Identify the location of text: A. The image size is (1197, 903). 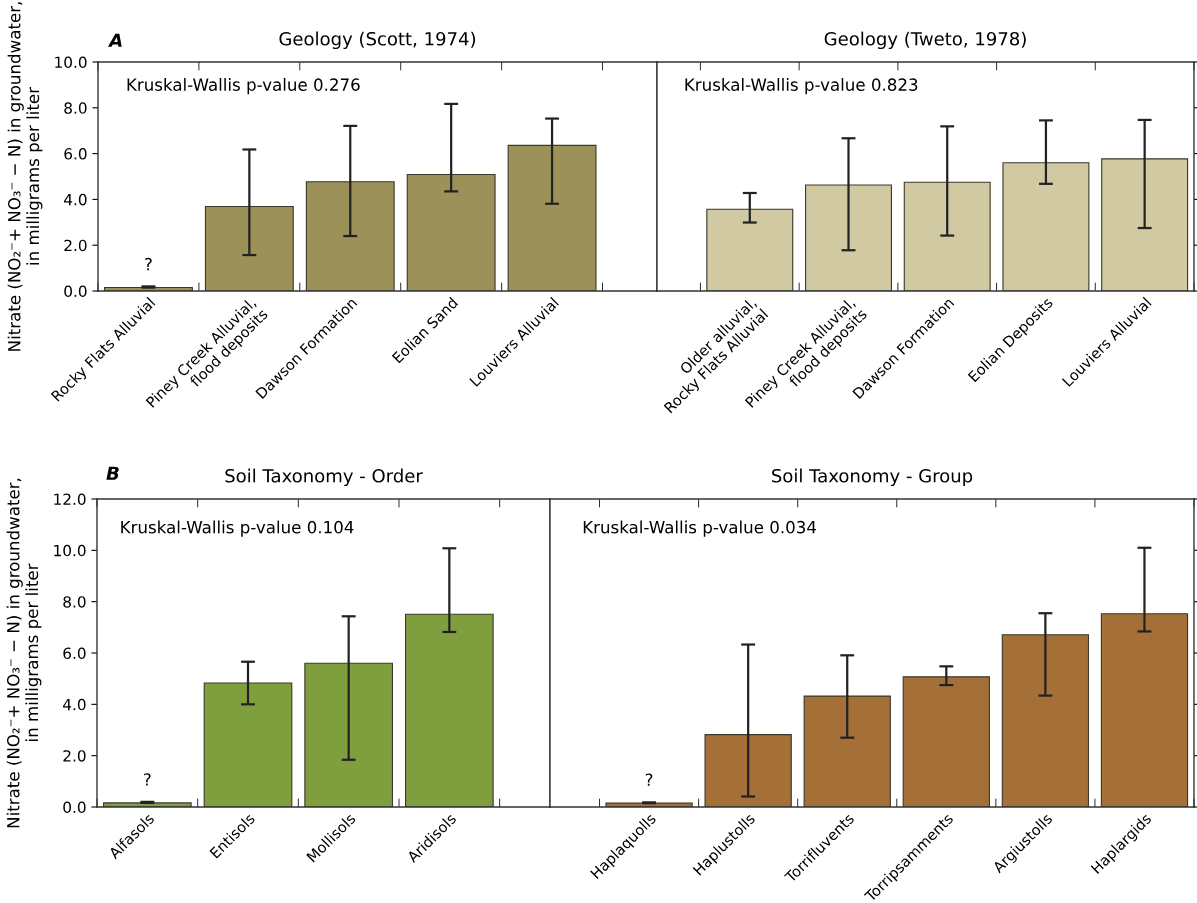
(115, 40).